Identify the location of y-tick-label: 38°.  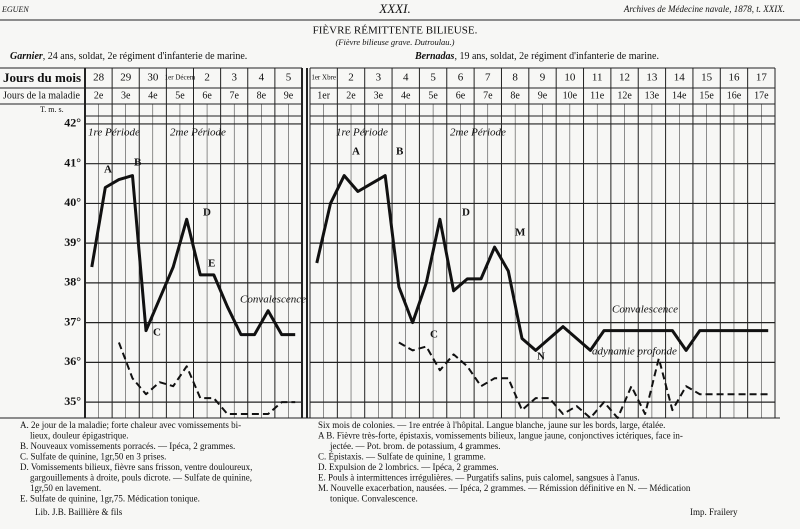
(72, 282).